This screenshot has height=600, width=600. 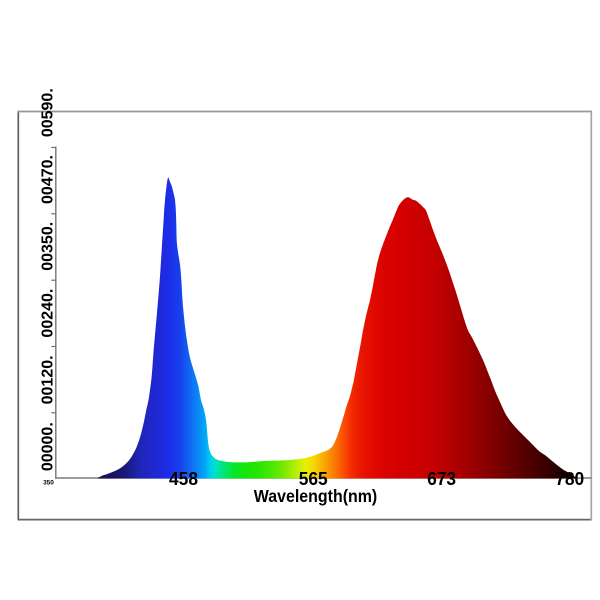 I want to click on svg-text: 00120., so click(x=47, y=379).